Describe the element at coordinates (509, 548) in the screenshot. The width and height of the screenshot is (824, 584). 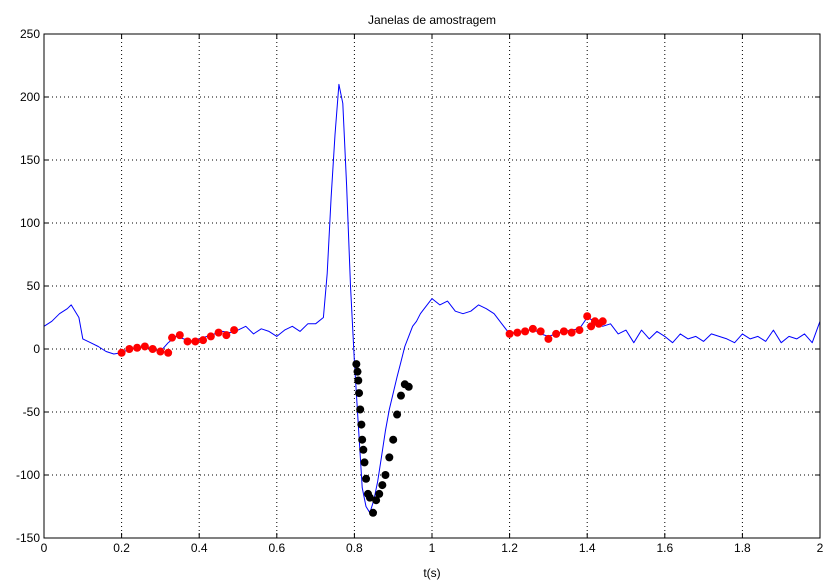
I see `x-tick-label: 1.2` at that location.